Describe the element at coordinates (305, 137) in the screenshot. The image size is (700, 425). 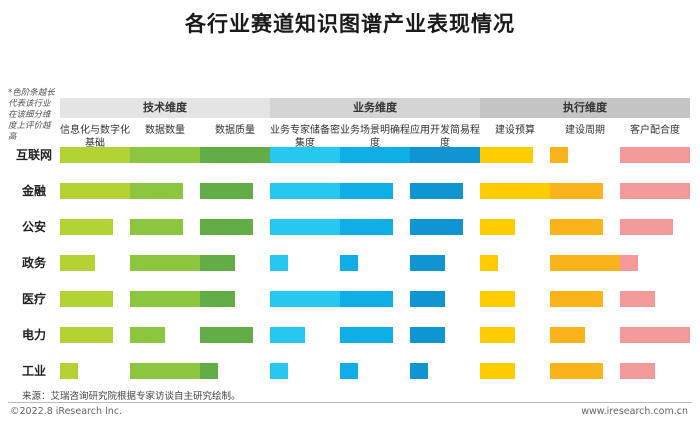
I see `column-header: 业务专家储备密集度` at that location.